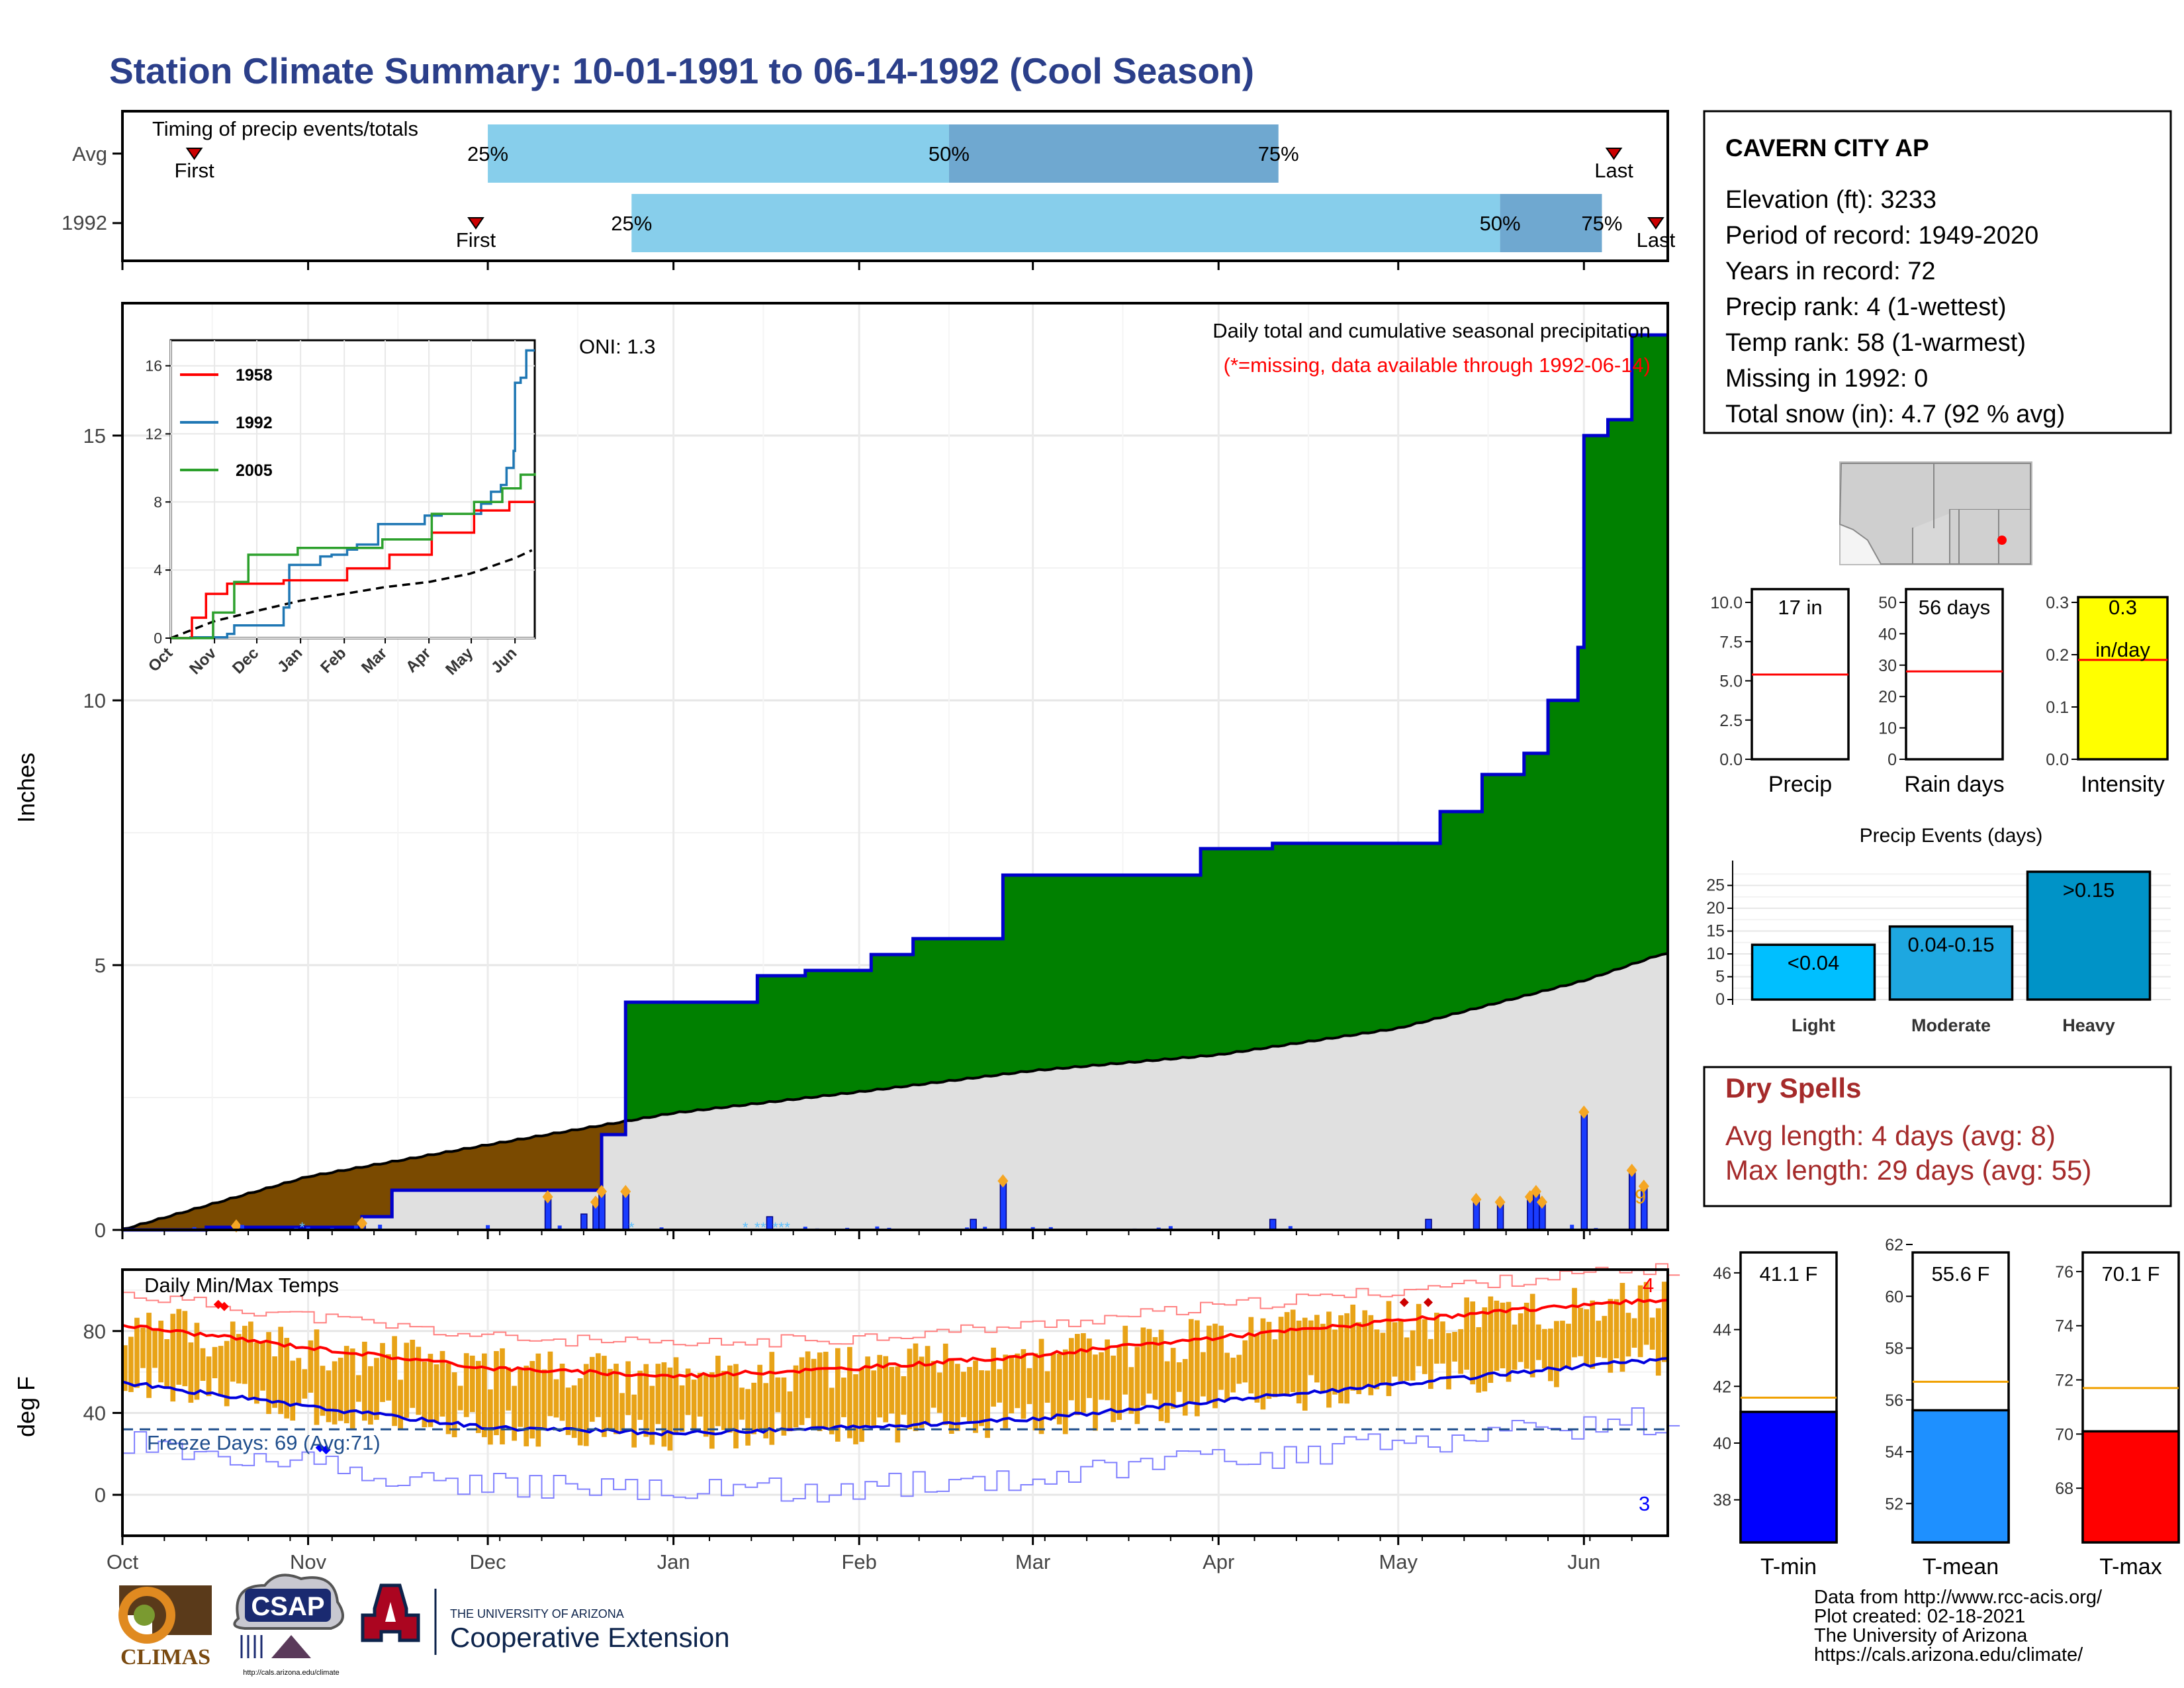 This screenshot has height=1688, width=2184. What do you see at coordinates (2057, 760) in the screenshot?
I see `mini-bar-ytick-label: 0.0` at bounding box center [2057, 760].